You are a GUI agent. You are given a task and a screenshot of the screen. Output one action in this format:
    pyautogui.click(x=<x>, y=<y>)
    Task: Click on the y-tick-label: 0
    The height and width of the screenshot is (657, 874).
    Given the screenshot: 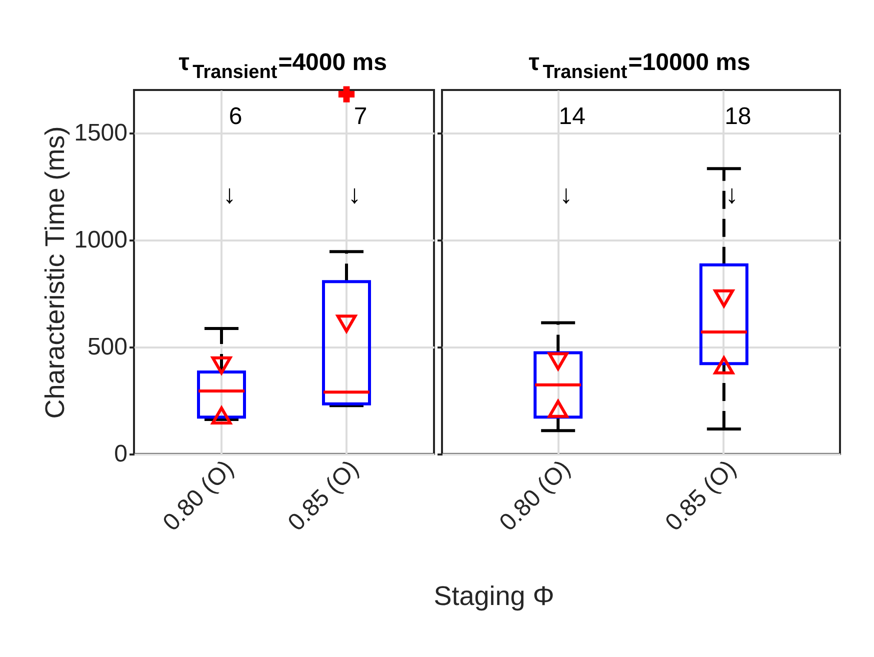 What is the action you would take?
    pyautogui.click(x=121, y=454)
    